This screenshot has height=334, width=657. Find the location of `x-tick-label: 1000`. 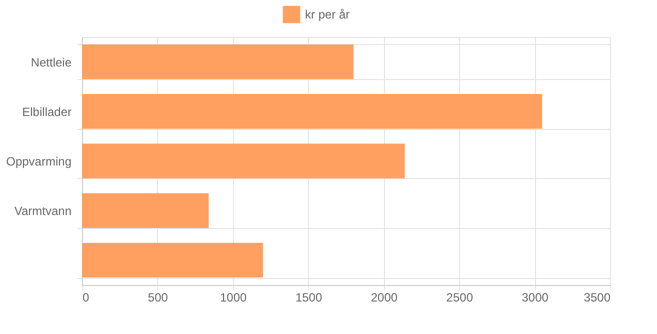

x-tick-label: 1000 is located at coordinates (234, 297).